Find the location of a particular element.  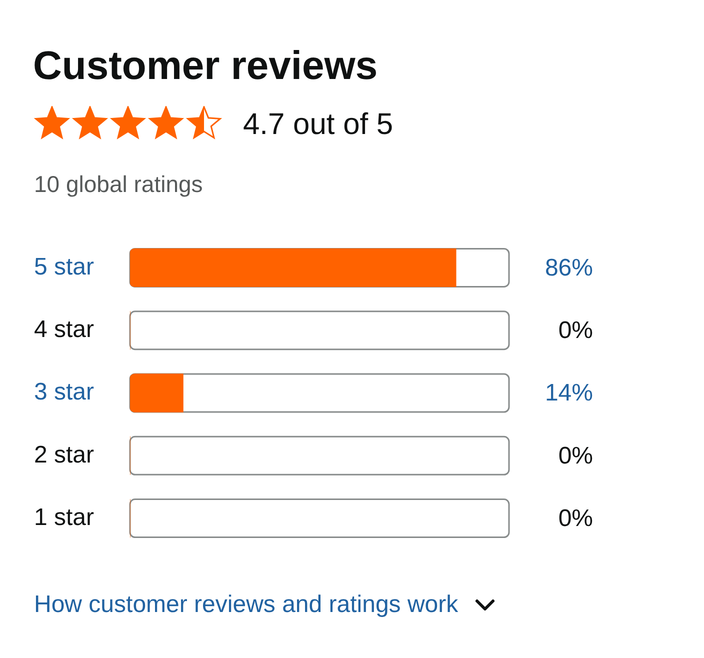

y-tick-label: 5 star is located at coordinates (64, 266).